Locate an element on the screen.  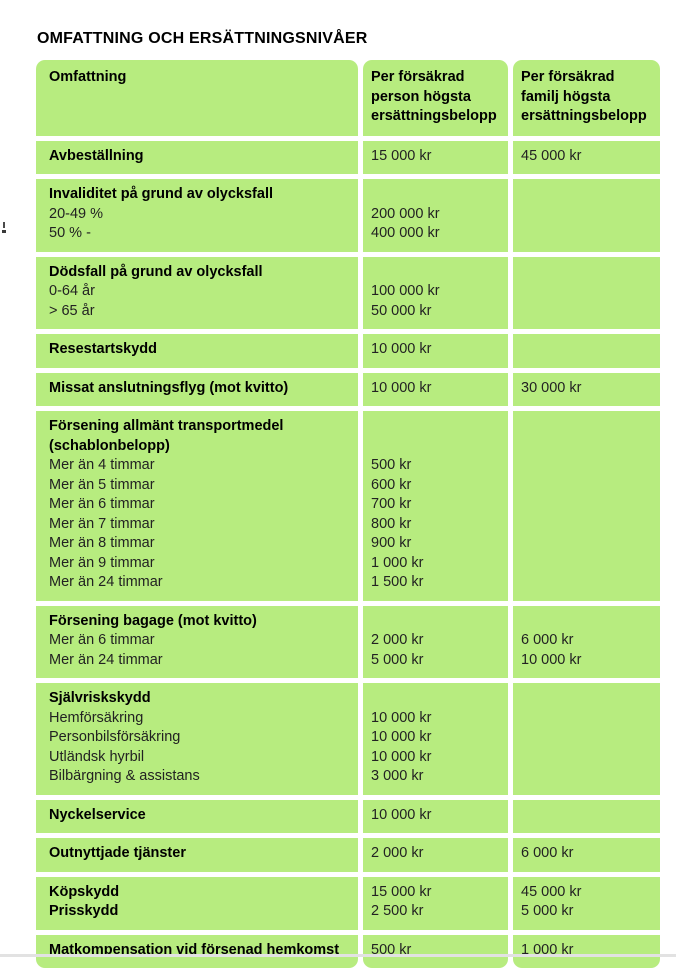
label-line: Självriskskydd is located at coordinates (198, 699).